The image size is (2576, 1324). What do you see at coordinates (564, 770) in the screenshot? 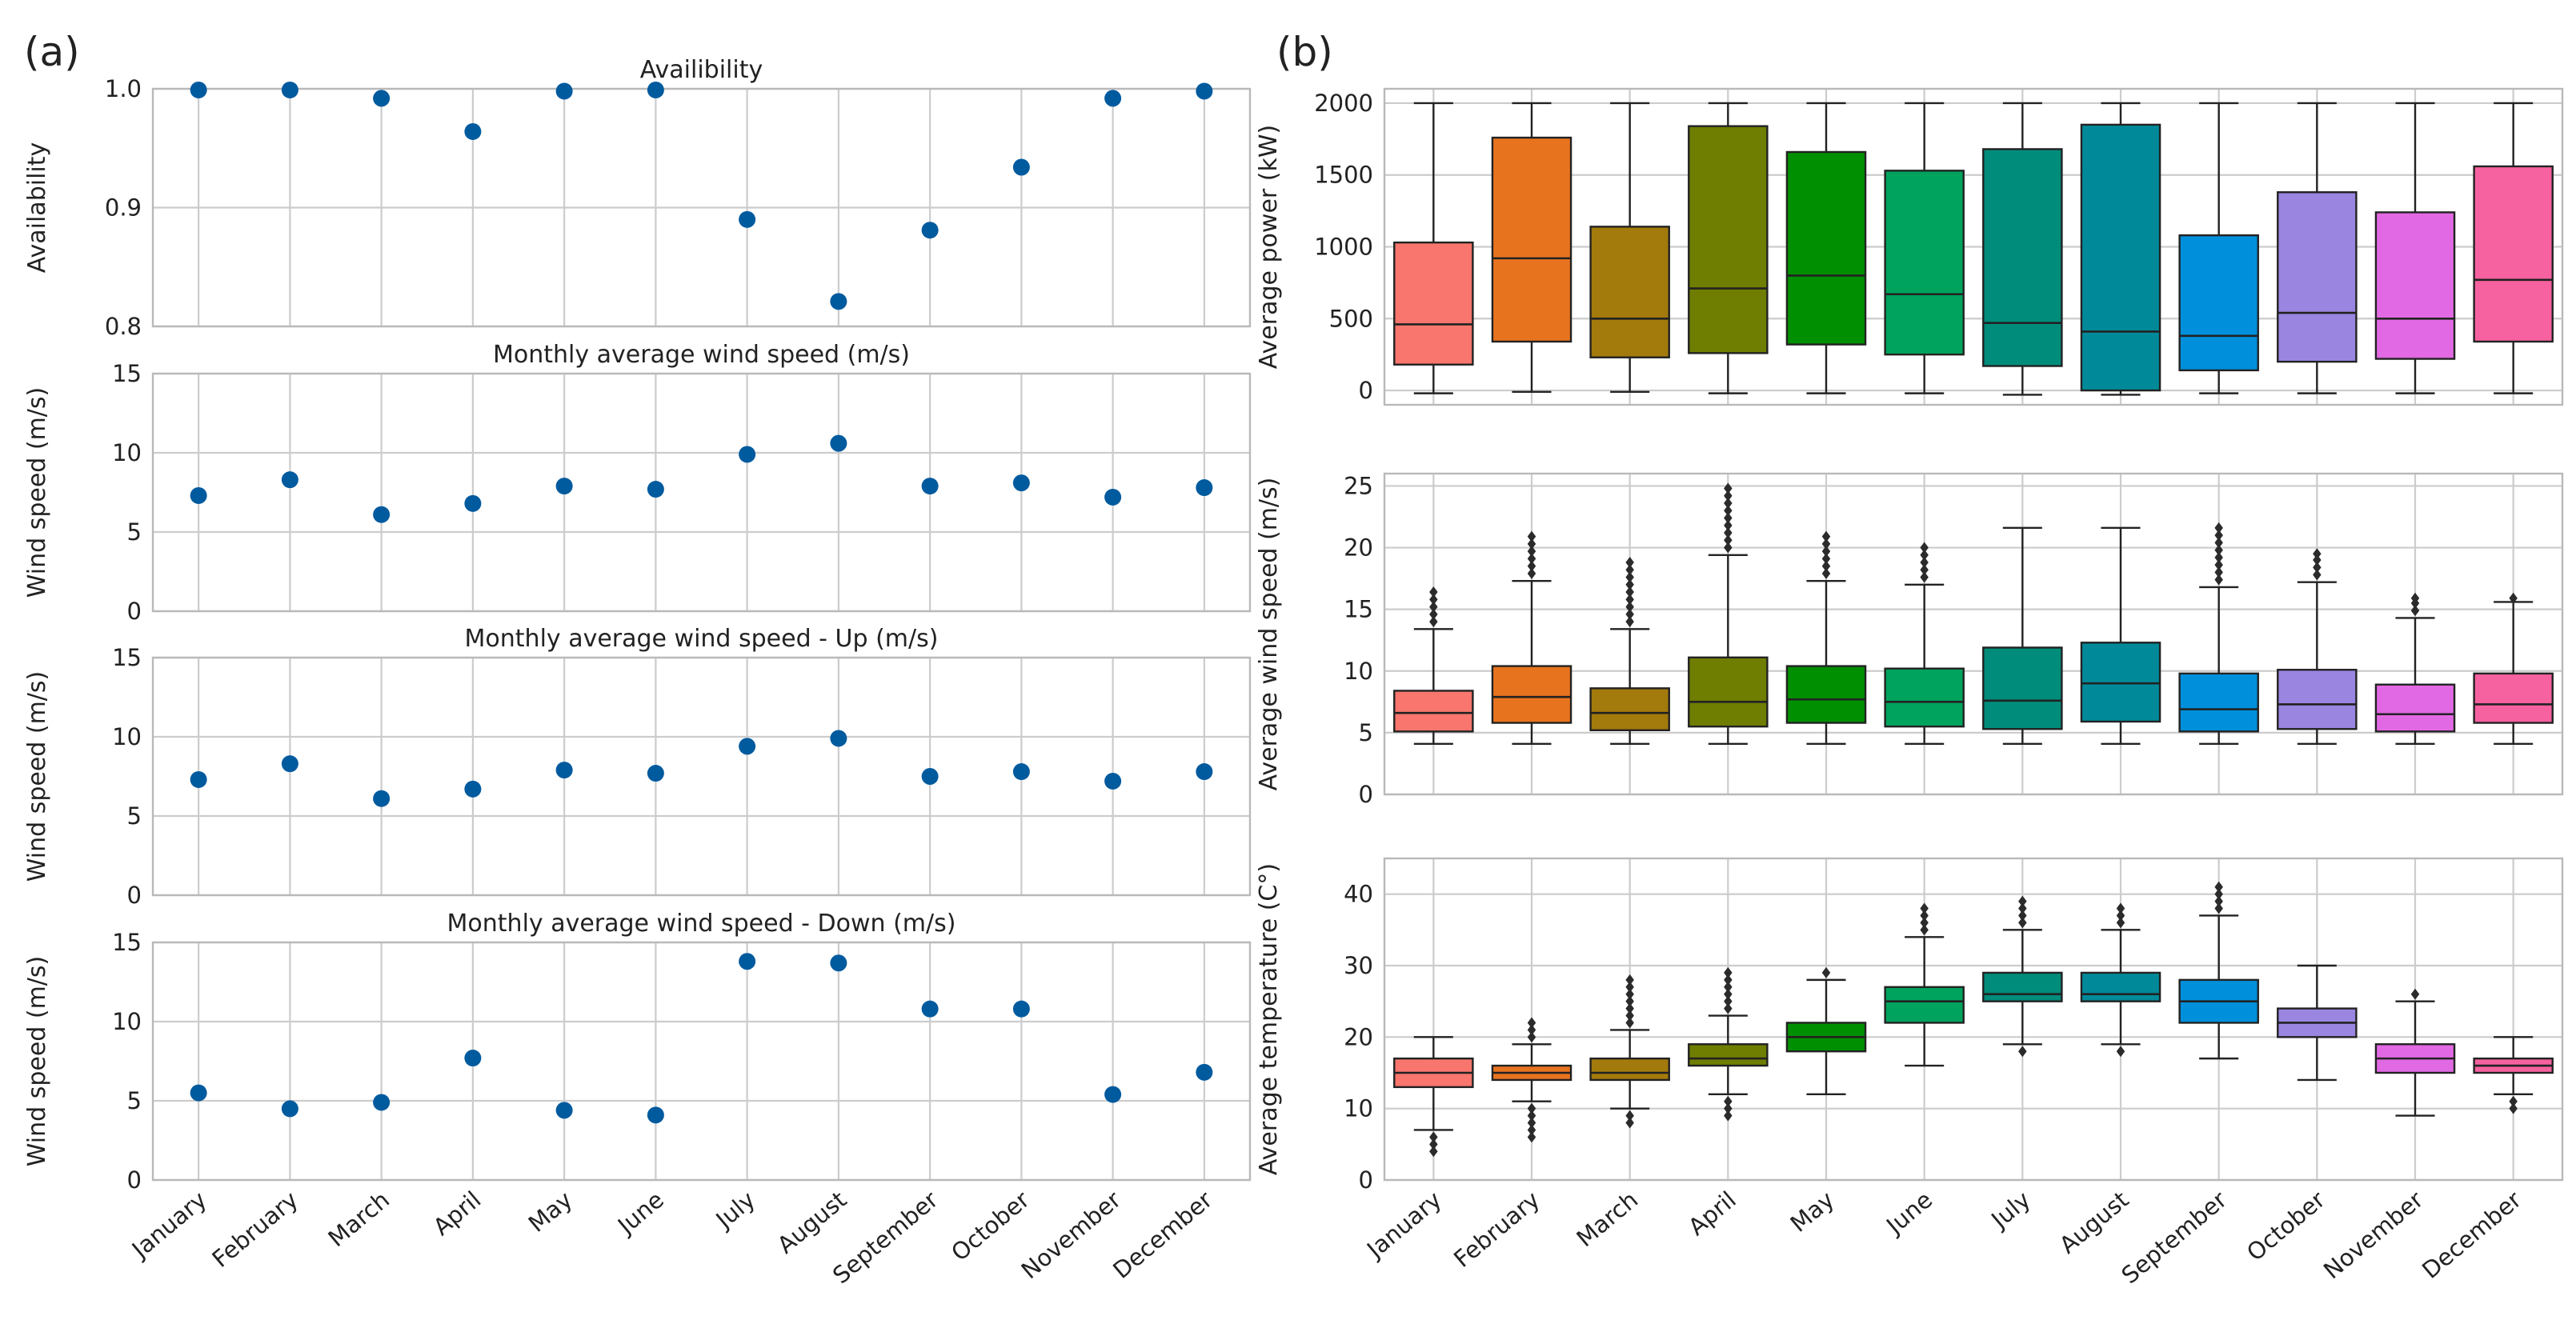
I see `data-point-may` at bounding box center [564, 770].